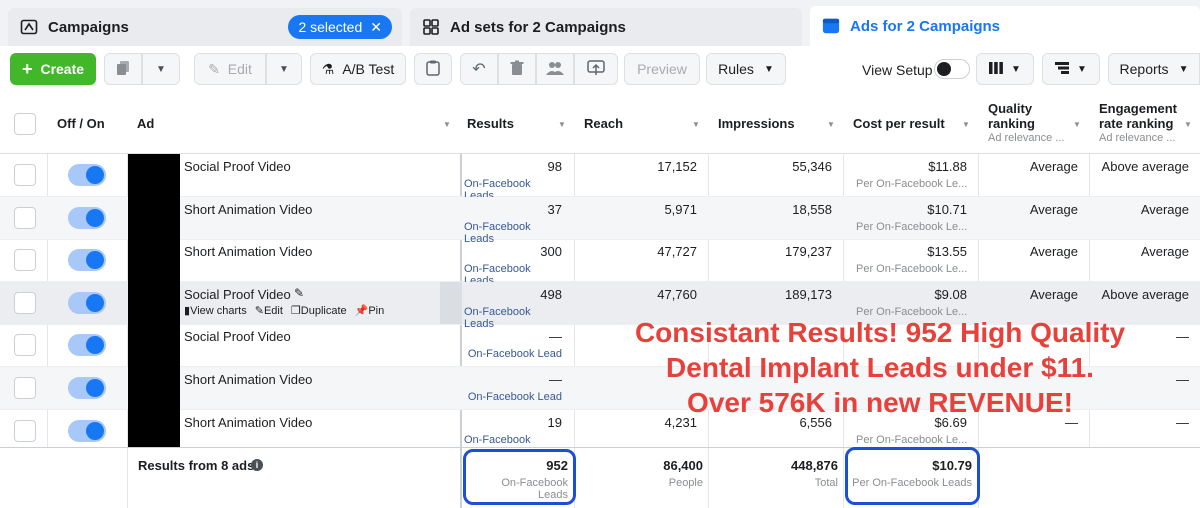 The width and height of the screenshot is (1200, 508). What do you see at coordinates (1071, 69) in the screenshot?
I see `breakdown-button: ▼` at bounding box center [1071, 69].